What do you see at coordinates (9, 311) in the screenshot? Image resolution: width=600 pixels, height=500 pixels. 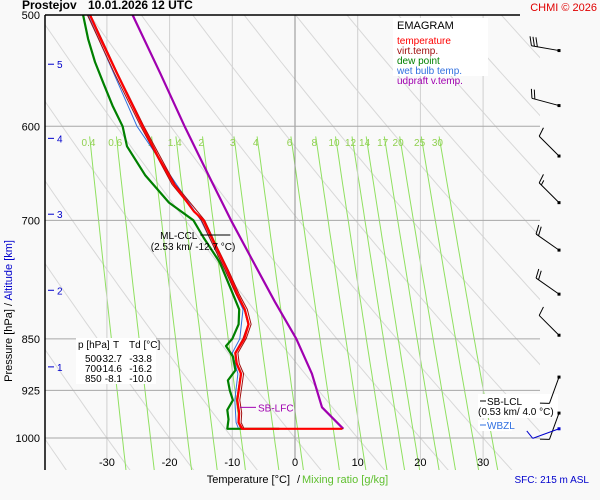 I see `y-axis-title: Pressure [hPa] / Altitude [km]` at bounding box center [9, 311].